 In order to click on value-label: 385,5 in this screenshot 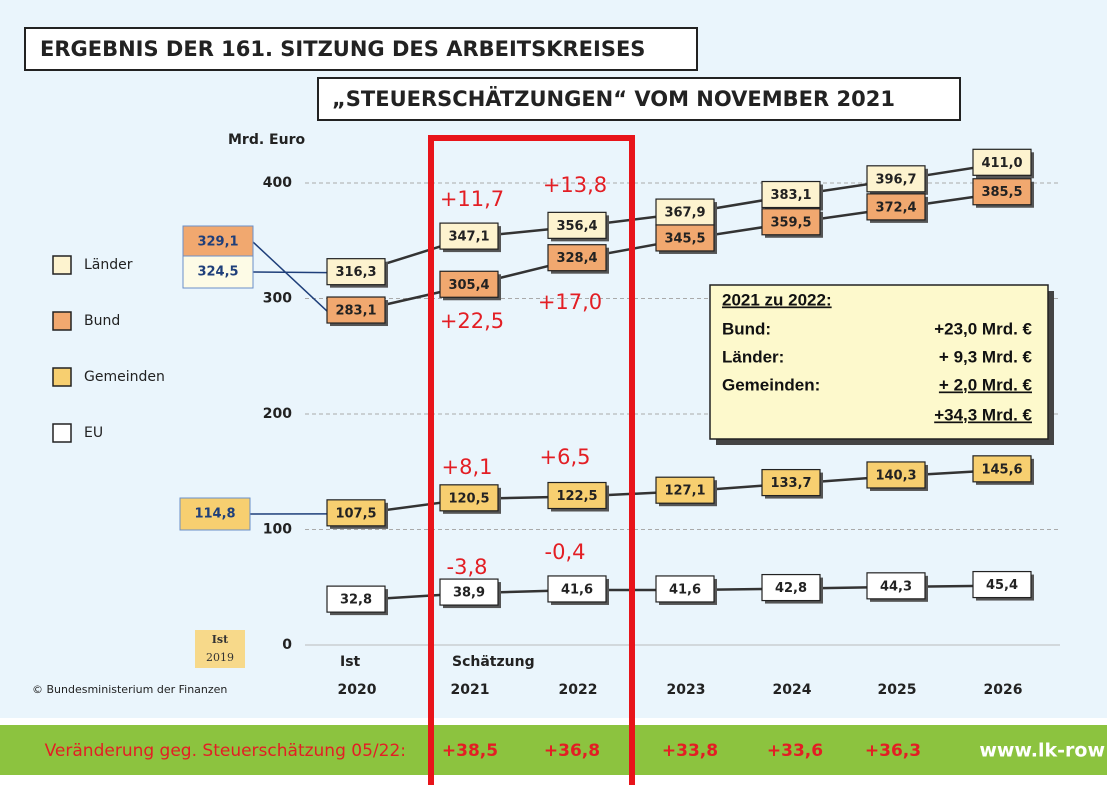, I will do `click(1001, 192)`.